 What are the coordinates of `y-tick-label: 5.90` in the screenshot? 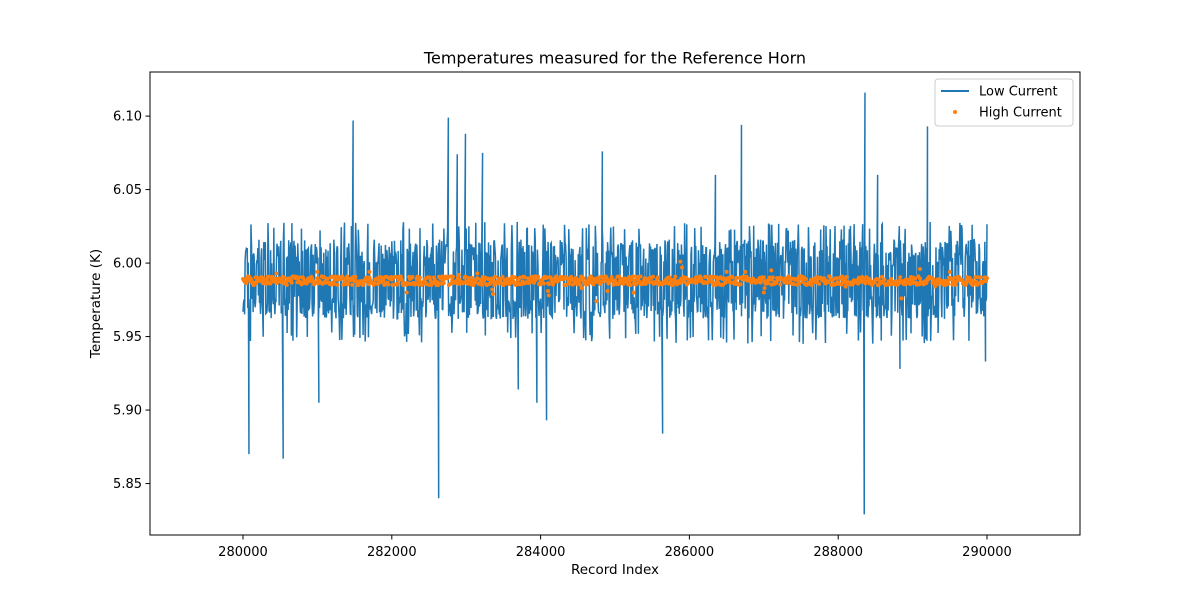 It's located at (127, 411).